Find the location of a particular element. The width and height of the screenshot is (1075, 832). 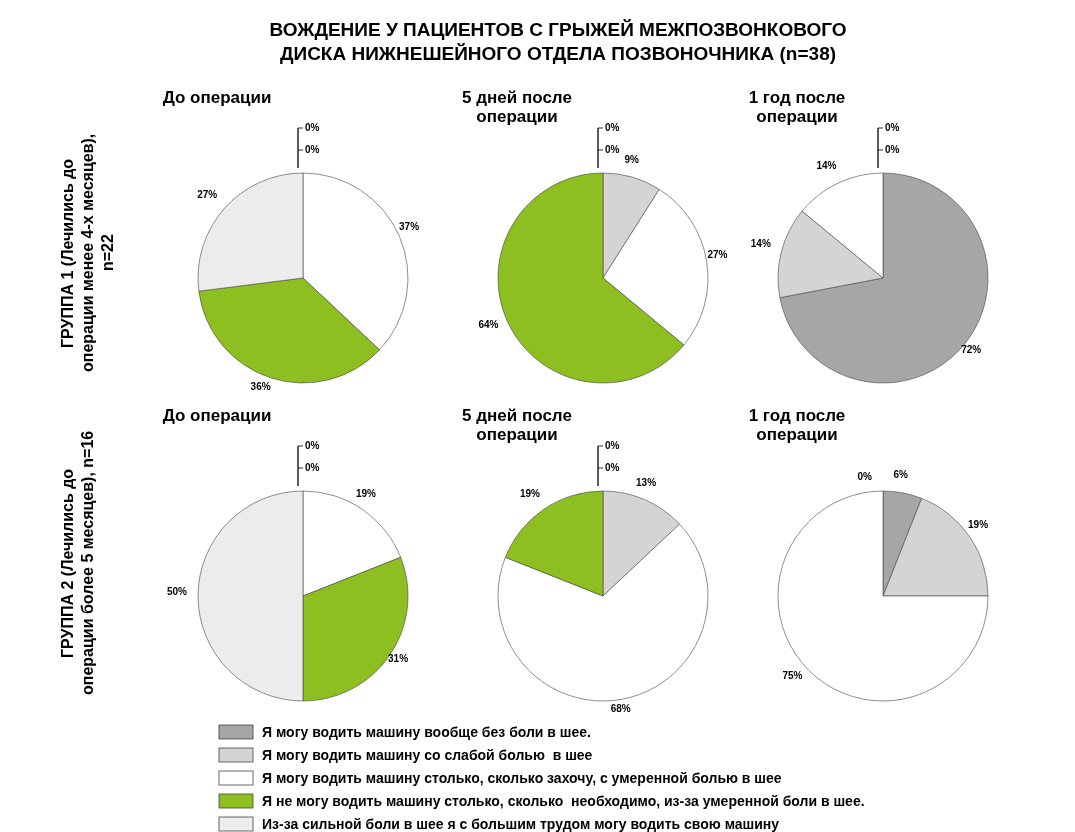

legend-label: Из-за сильной боли в шее я с большим трудом могу водить свою машину is located at coordinates (521, 823).